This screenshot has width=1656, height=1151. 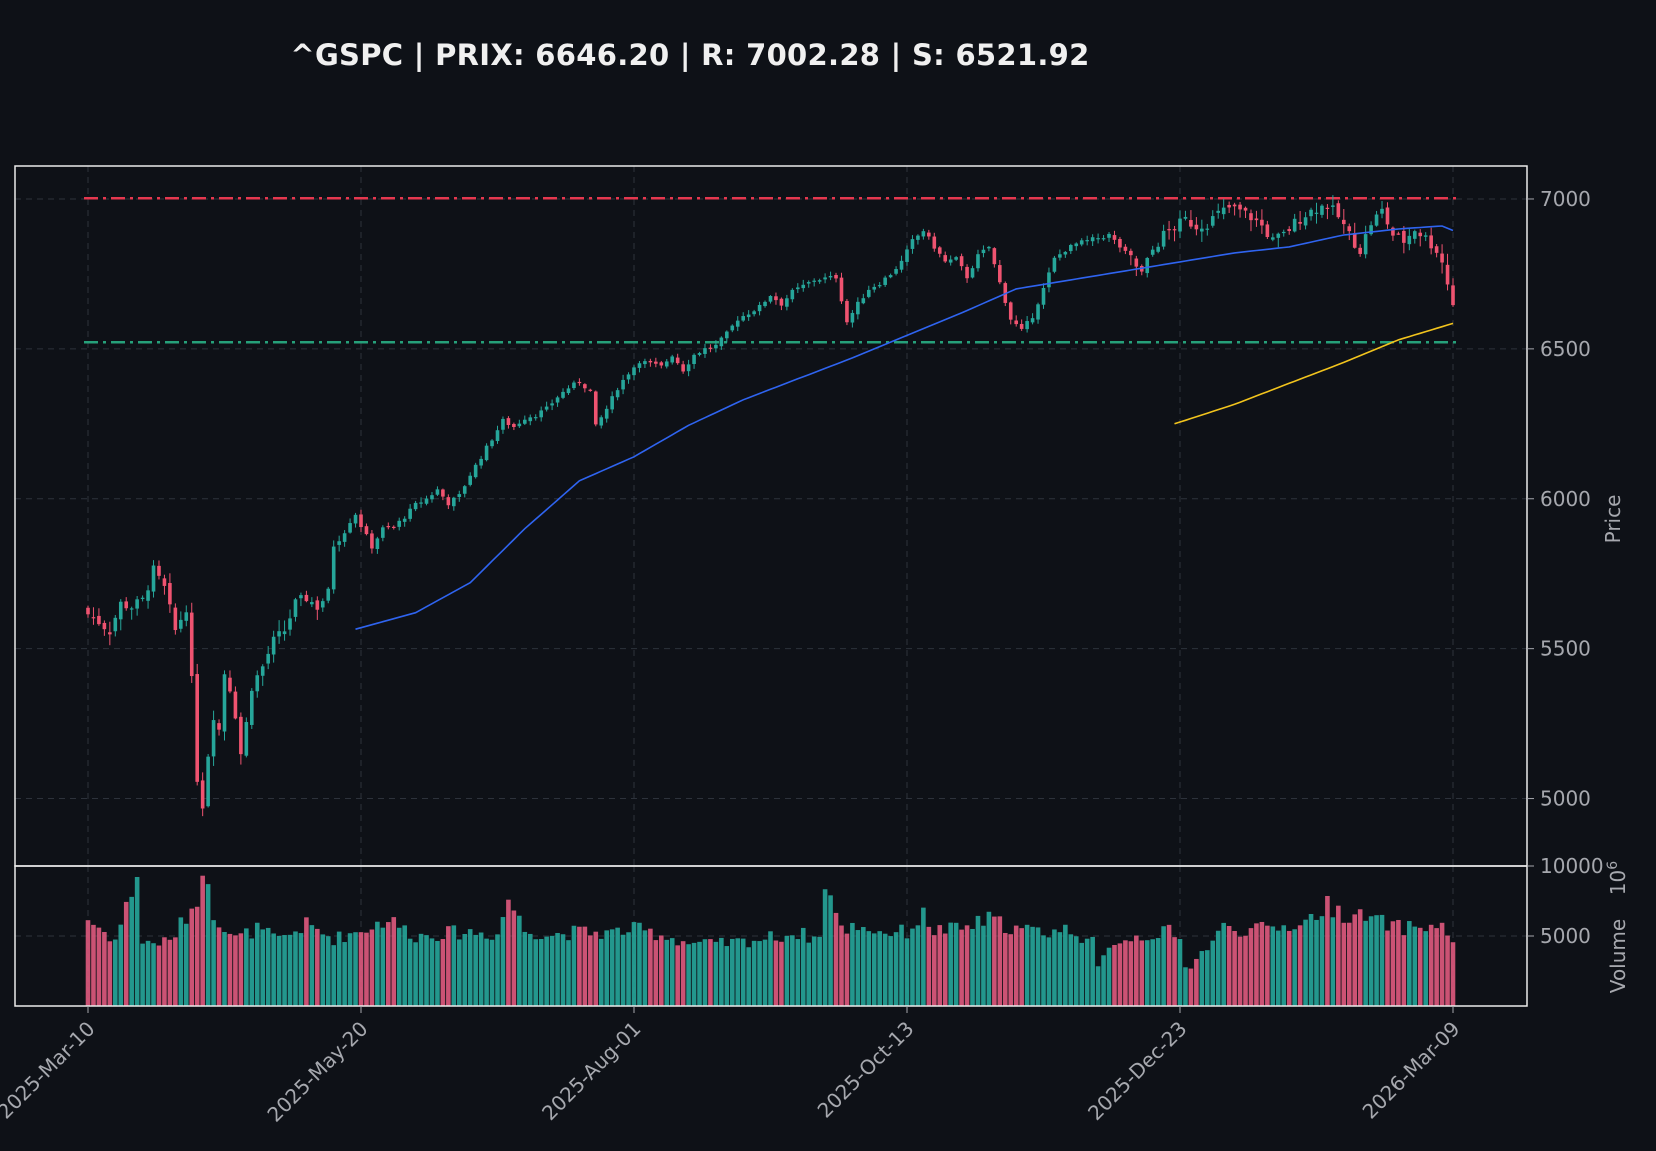 I want to click on time-tick-label: 2025-May-20, so click(x=317, y=1072).